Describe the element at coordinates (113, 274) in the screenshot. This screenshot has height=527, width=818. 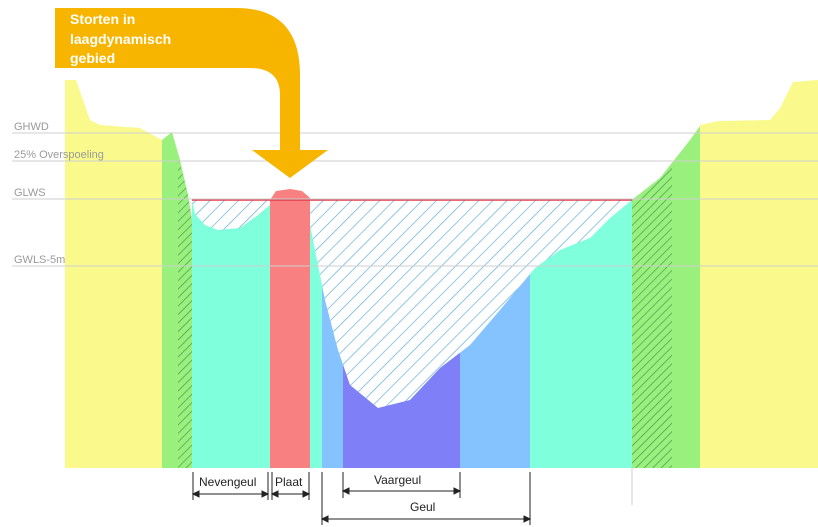
I see `left-dike` at that location.